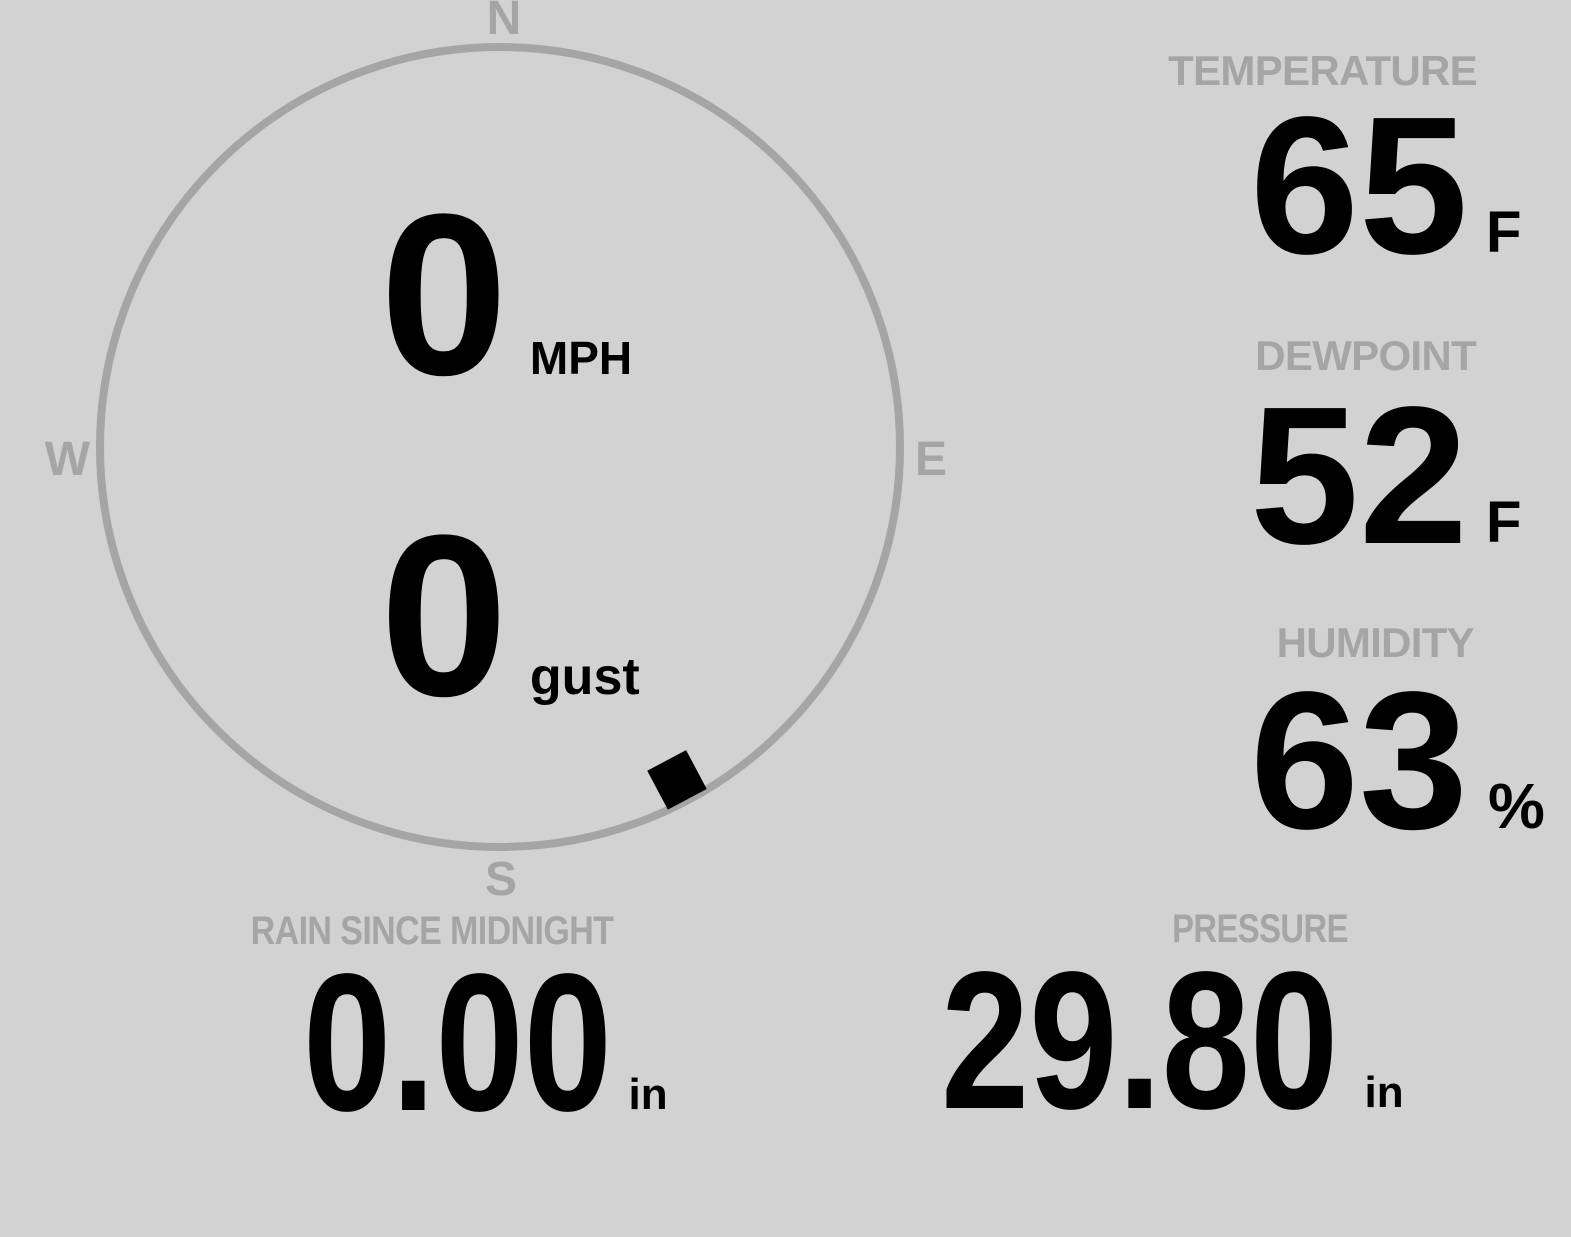 The height and width of the screenshot is (1237, 1571). Describe the element at coordinates (648, 1094) in the screenshot. I see `rain-unit: in` at that location.